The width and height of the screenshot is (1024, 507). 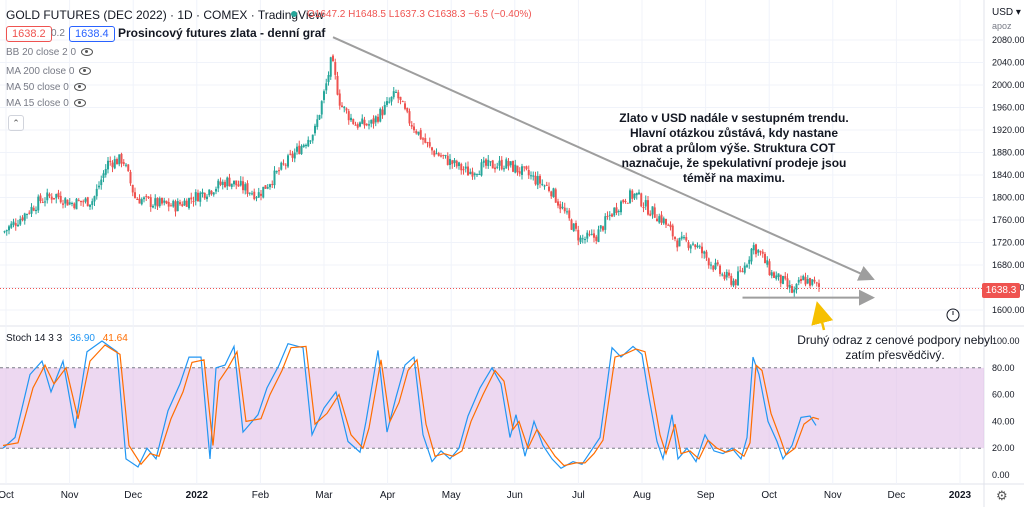 I want to click on stoch-legend: Stoch 14 3 3 36.90 41.64, so click(x=67, y=338).